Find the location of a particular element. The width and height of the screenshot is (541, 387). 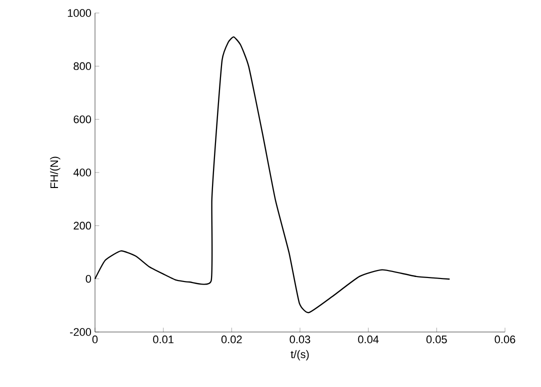

y-tick-label: 200 is located at coordinates (83, 226).